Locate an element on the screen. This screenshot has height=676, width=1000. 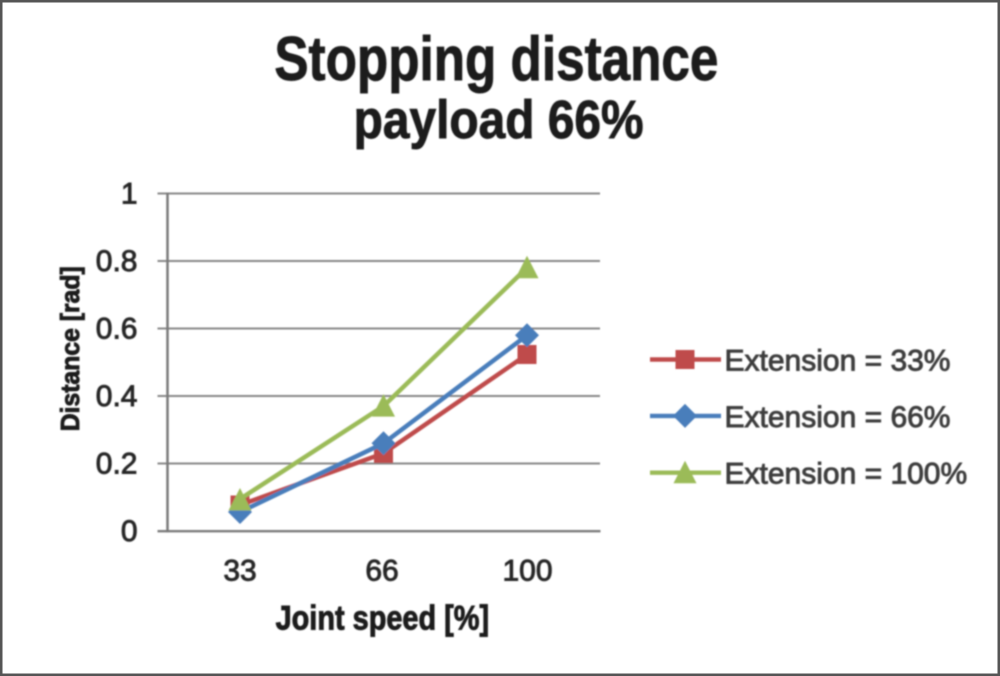
svg-text: 1 is located at coordinates (129, 193).